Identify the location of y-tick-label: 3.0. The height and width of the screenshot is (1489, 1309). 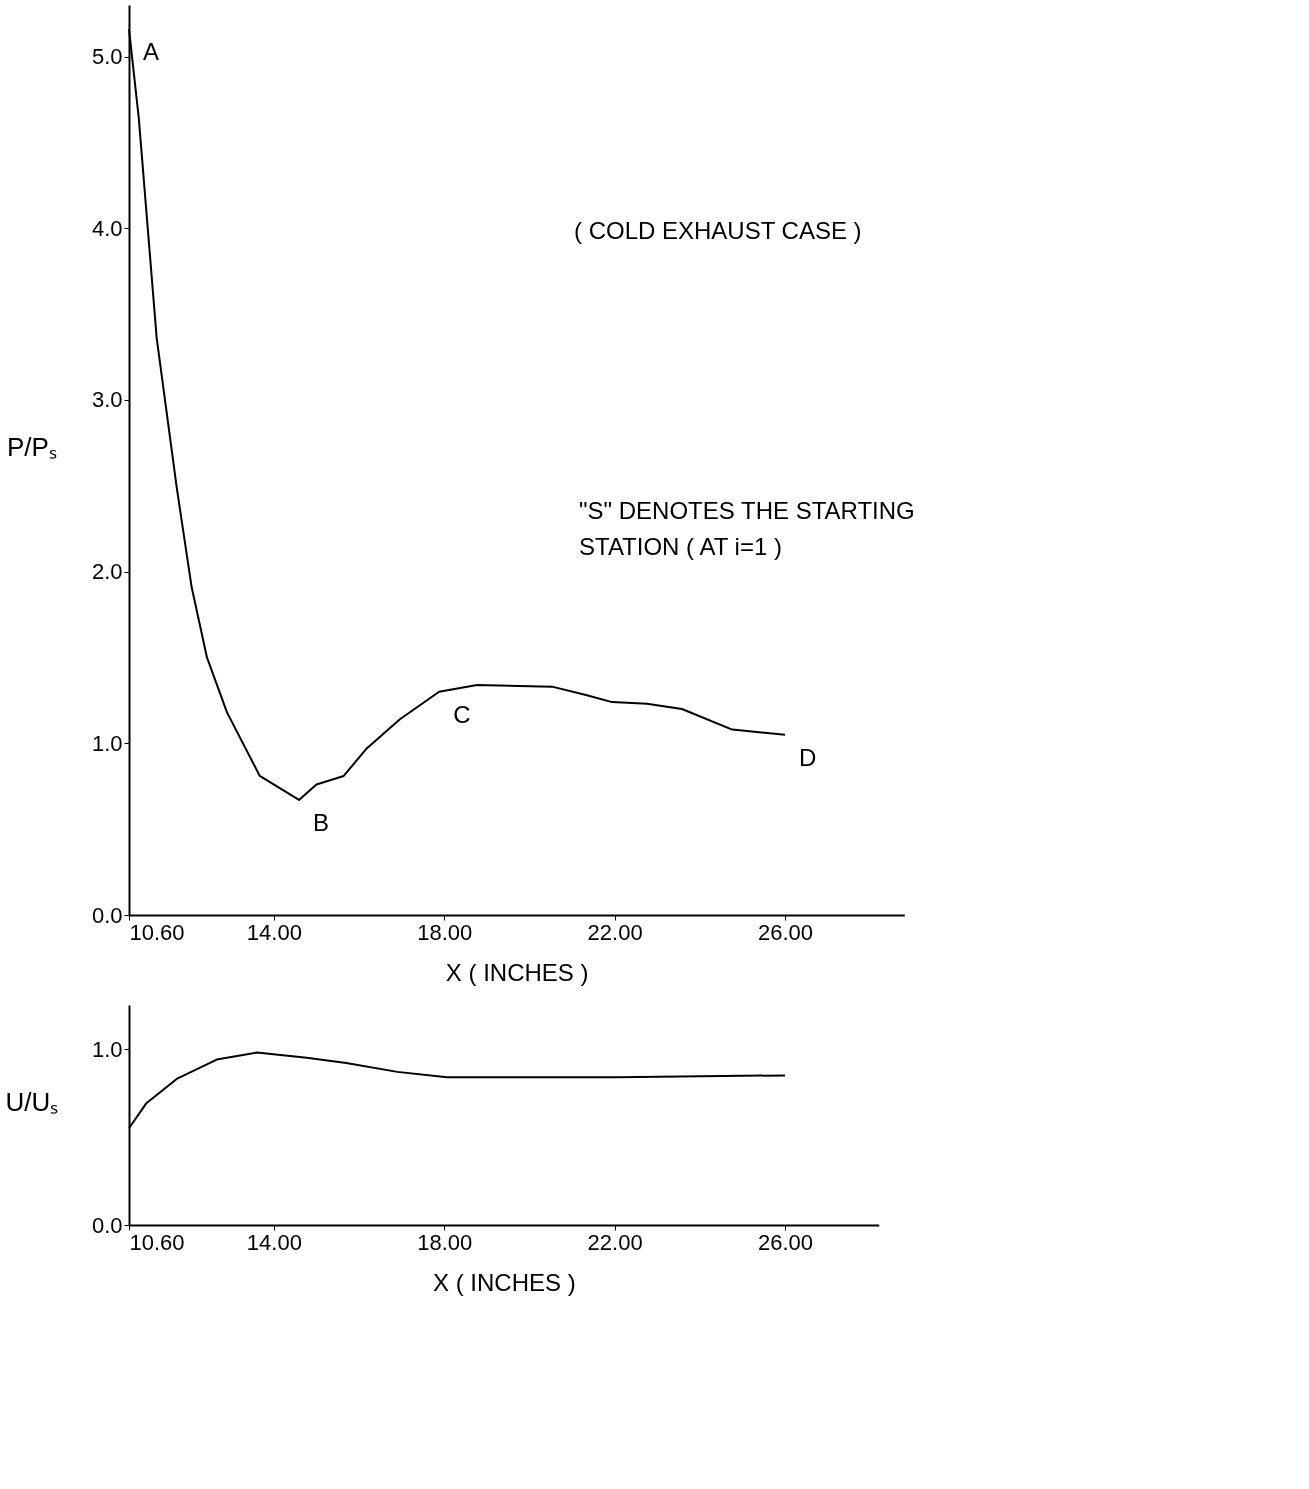
(107, 400).